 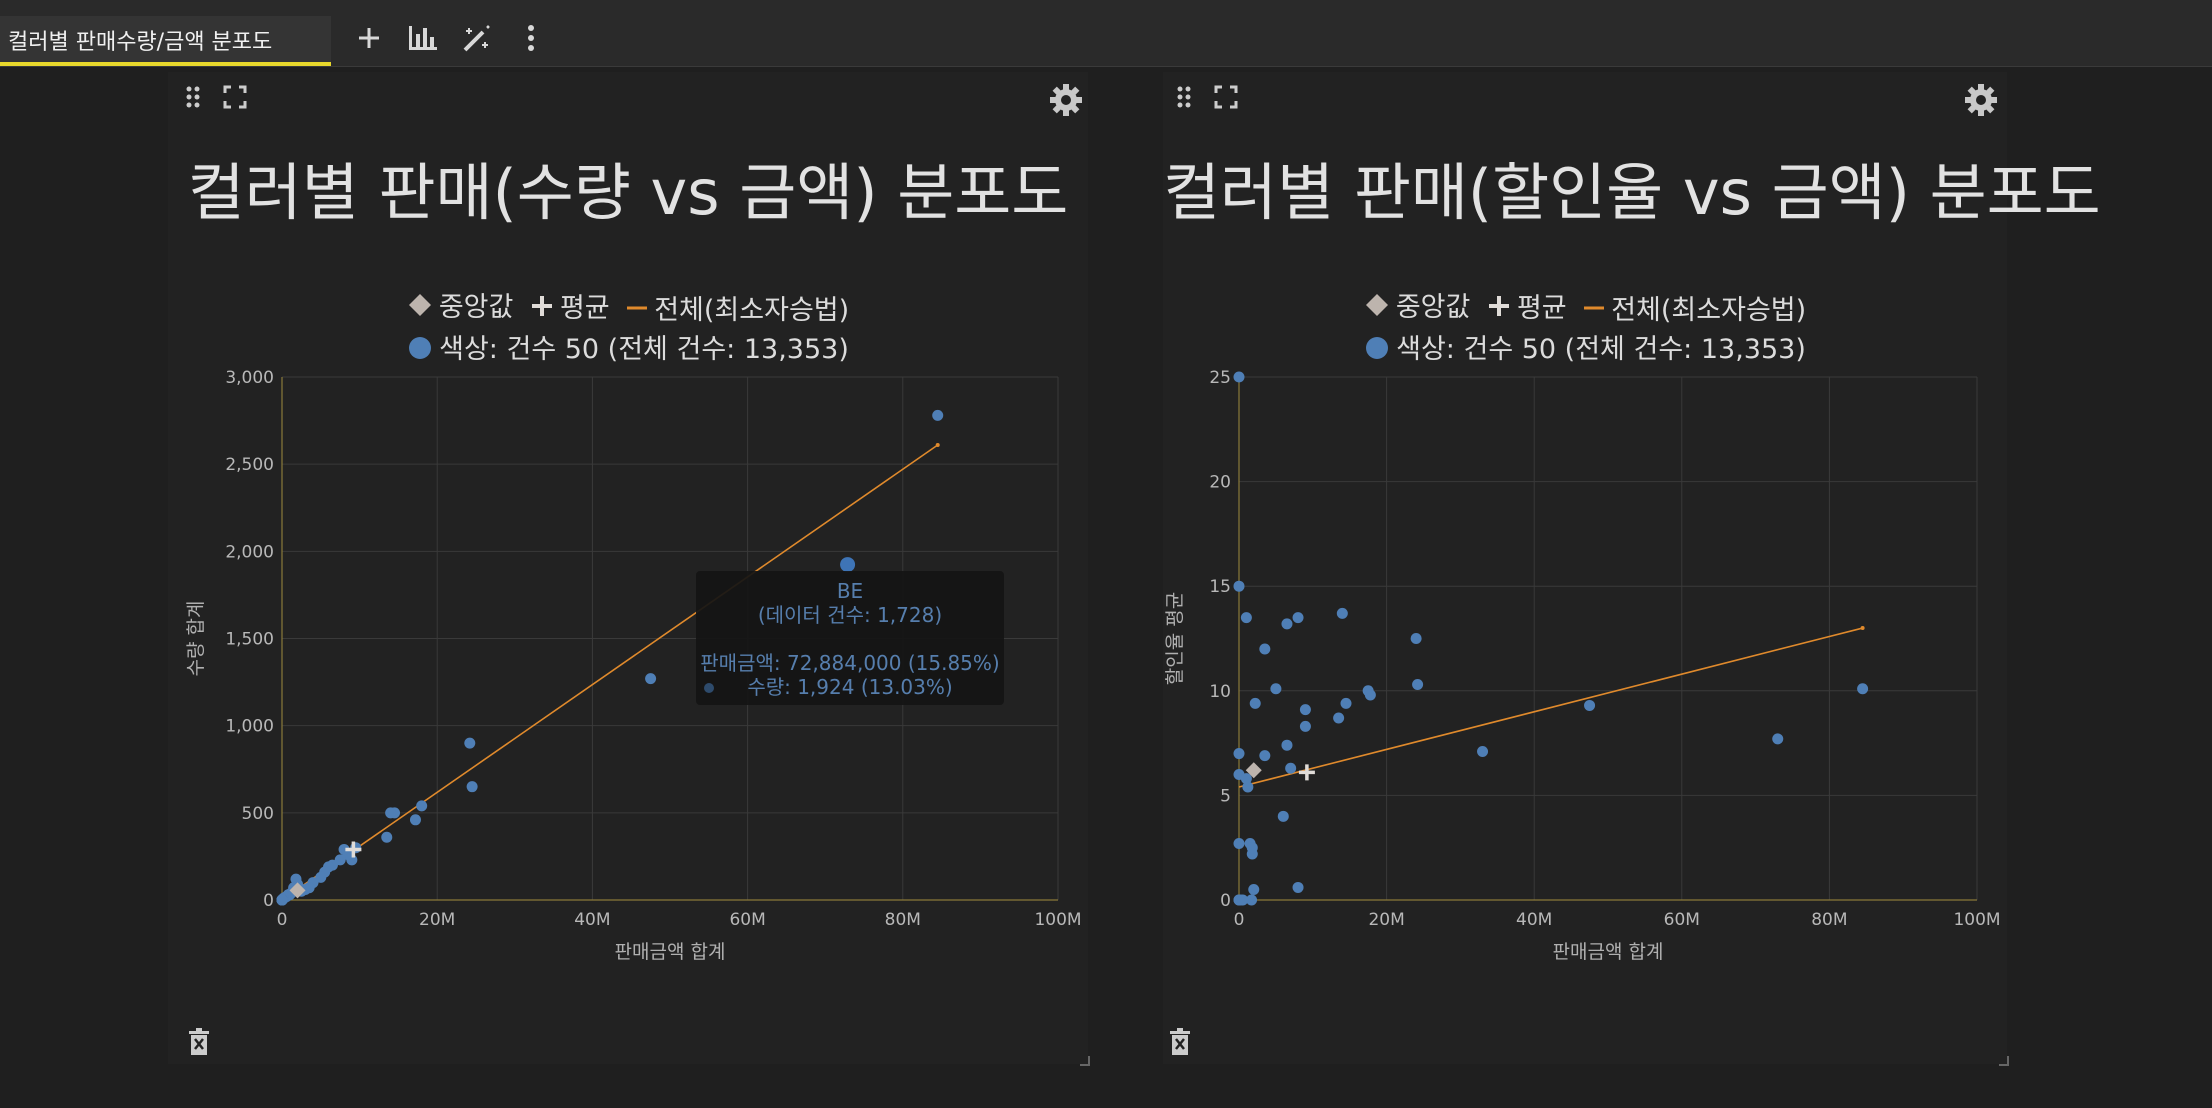 I want to click on drag-handle-icon, so click(x=193, y=97).